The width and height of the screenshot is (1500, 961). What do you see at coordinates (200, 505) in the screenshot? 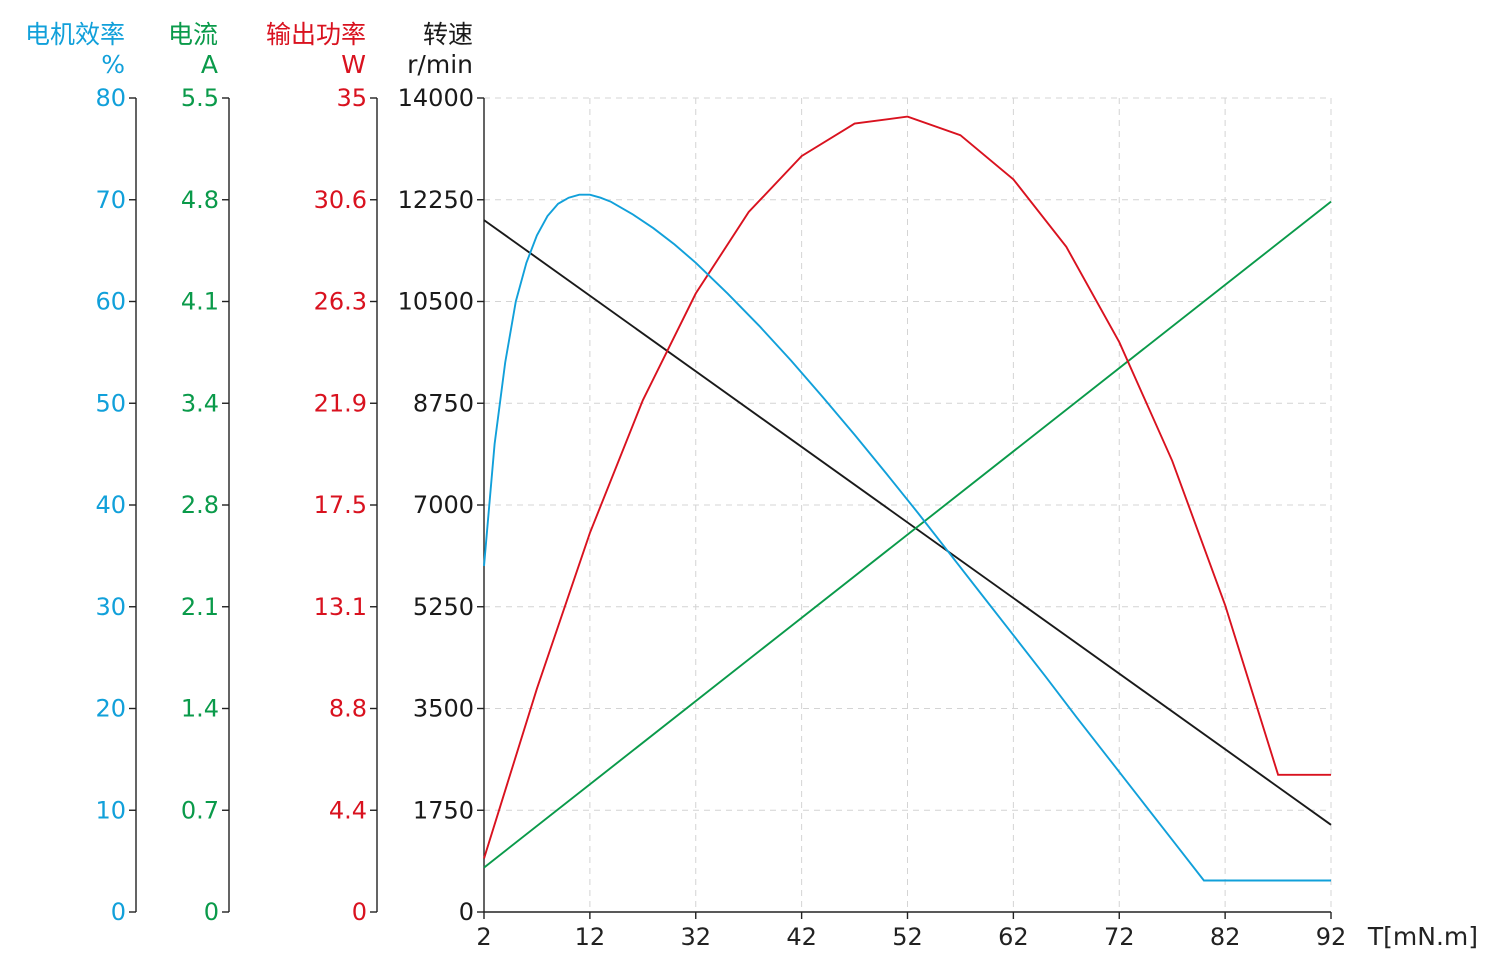
I see `current-tick-label: 2.8` at bounding box center [200, 505].